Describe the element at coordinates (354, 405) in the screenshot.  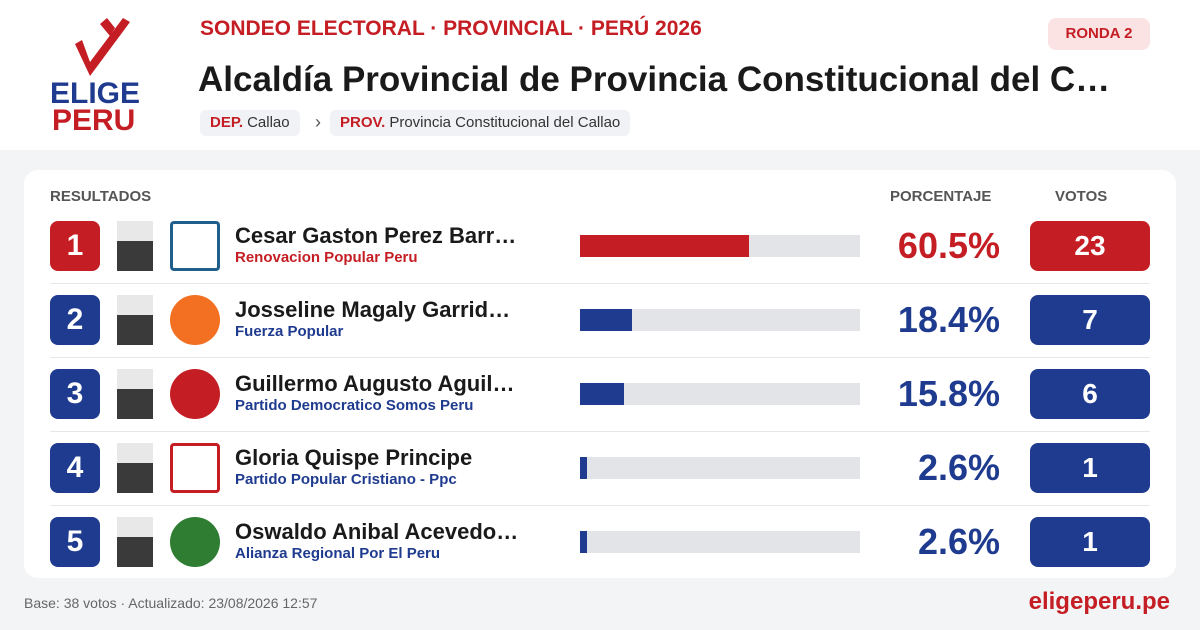
I see `party-name: Partido Democratico Somos Peru` at that location.